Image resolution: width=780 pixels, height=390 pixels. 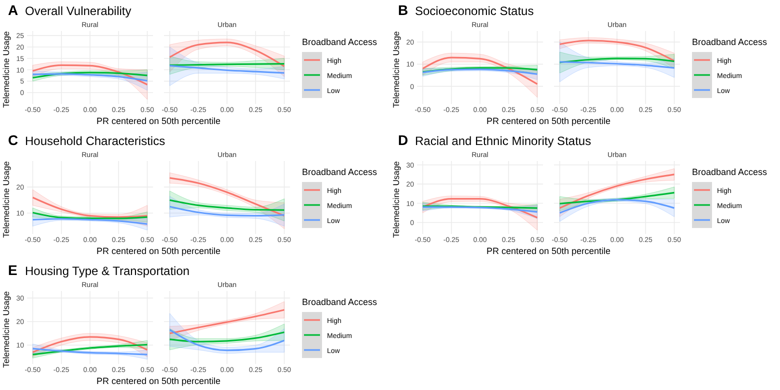 What do you see at coordinates (403, 10) in the screenshot?
I see `text: B` at bounding box center [403, 10].